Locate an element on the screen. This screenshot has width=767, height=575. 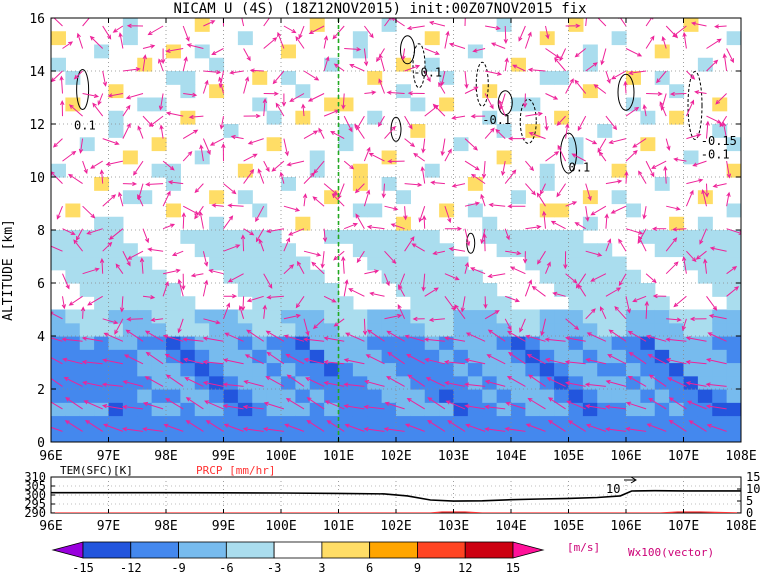
sub-x-tick-label: 99E is located at coordinates (223, 526).